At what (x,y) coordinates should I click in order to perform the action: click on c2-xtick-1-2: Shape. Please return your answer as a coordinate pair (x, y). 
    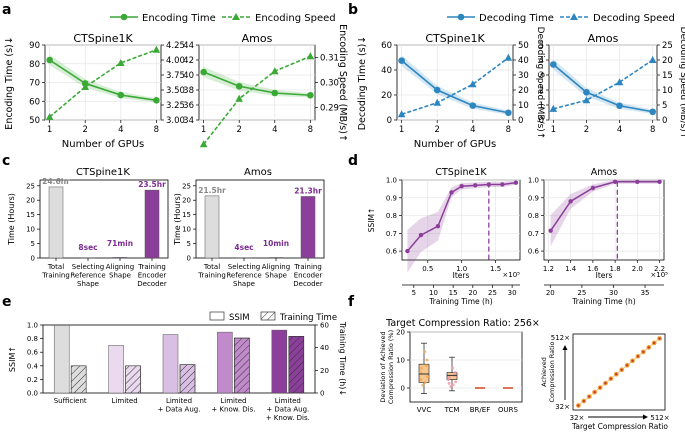
    Looking at the image, I should click on (244, 284).